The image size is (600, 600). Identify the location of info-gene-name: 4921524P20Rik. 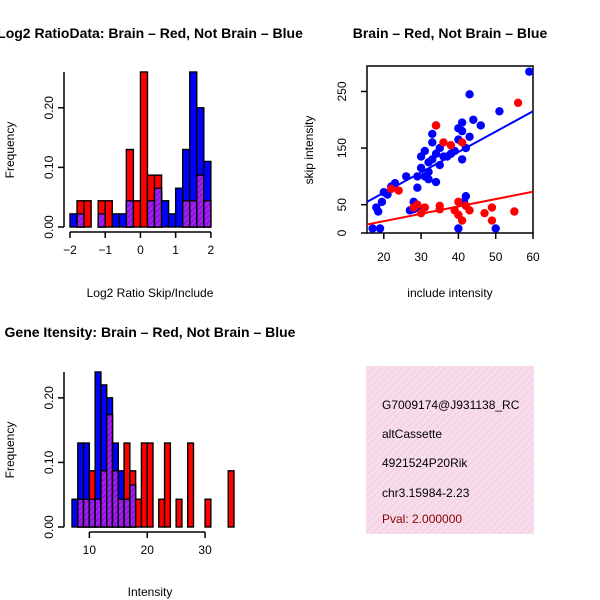
(425, 463).